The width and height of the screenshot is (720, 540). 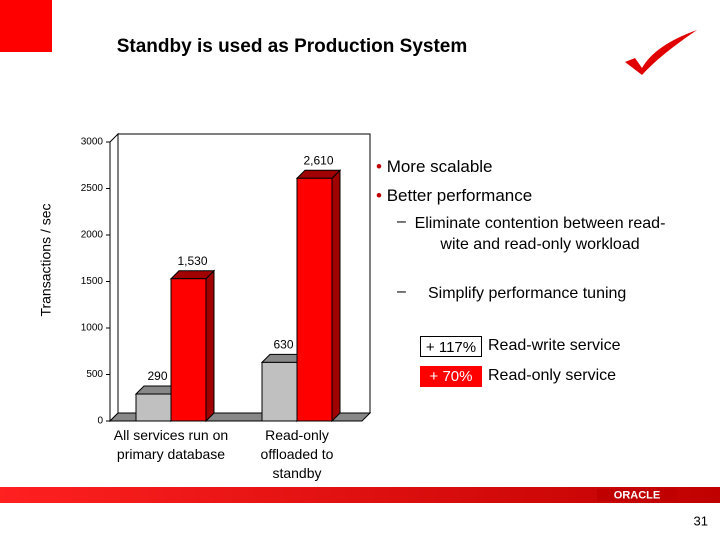 What do you see at coordinates (26, 26) in the screenshot?
I see `corner-block` at bounding box center [26, 26].